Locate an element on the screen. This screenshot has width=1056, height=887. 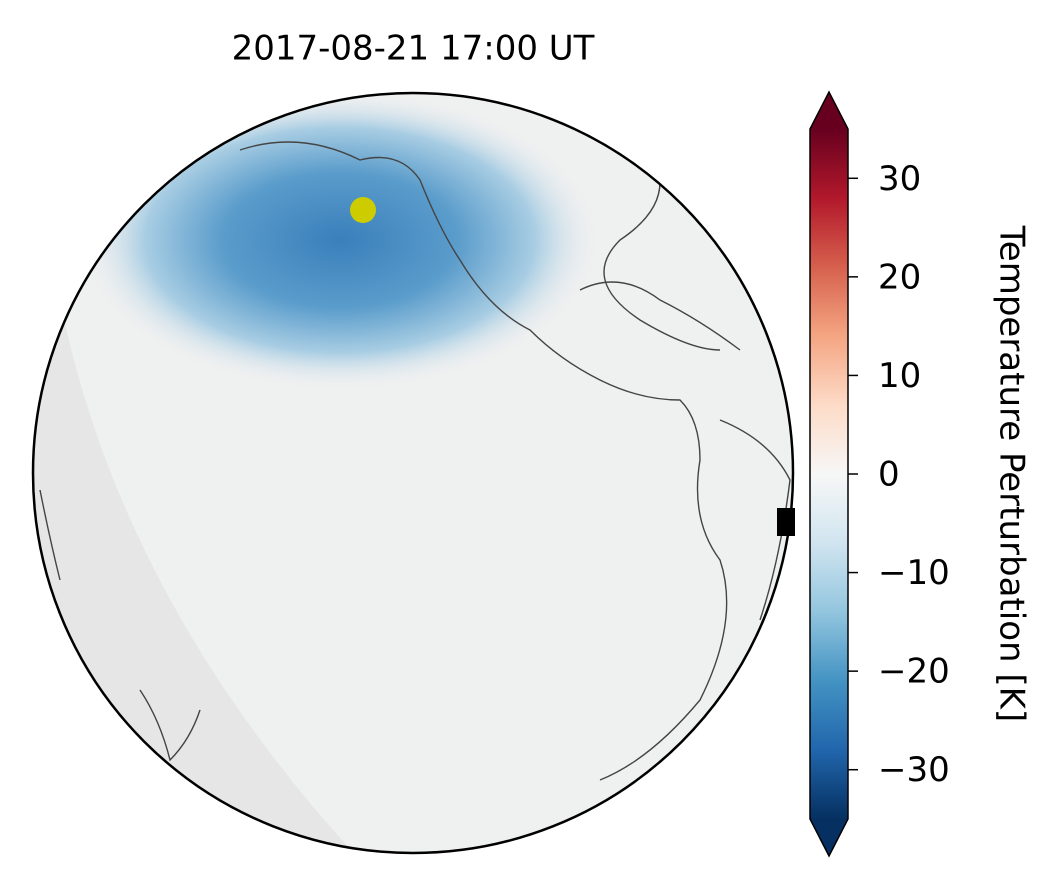
colorbar-ramp is located at coordinates (829, 474).